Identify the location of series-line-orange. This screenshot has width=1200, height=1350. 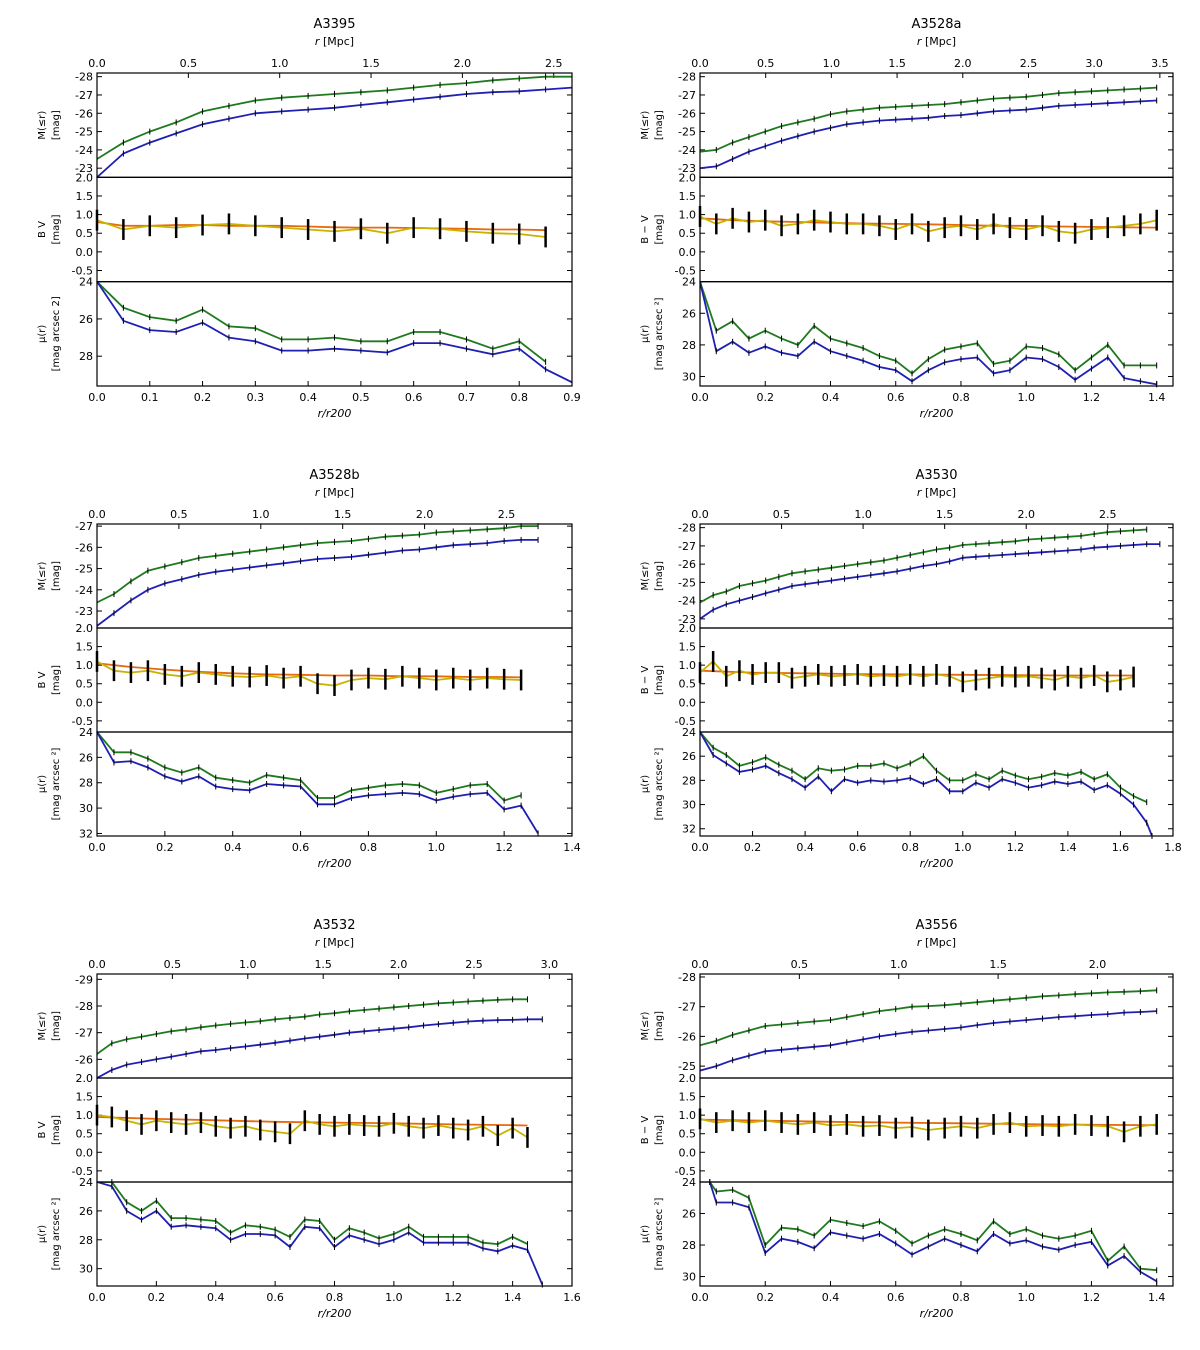
(309, 670).